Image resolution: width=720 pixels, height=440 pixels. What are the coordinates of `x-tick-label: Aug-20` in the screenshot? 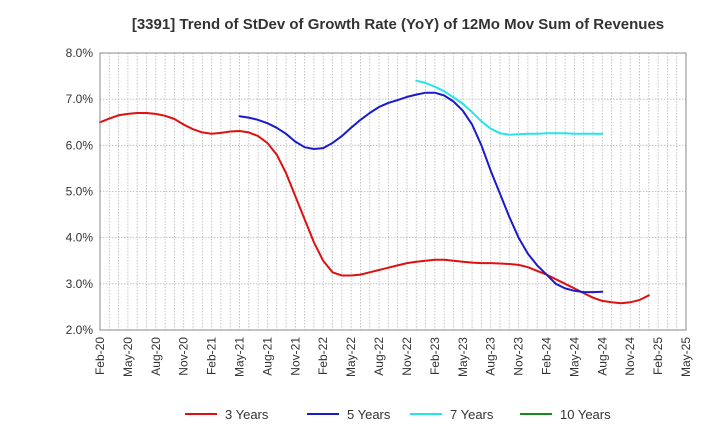 It's located at (156, 356).